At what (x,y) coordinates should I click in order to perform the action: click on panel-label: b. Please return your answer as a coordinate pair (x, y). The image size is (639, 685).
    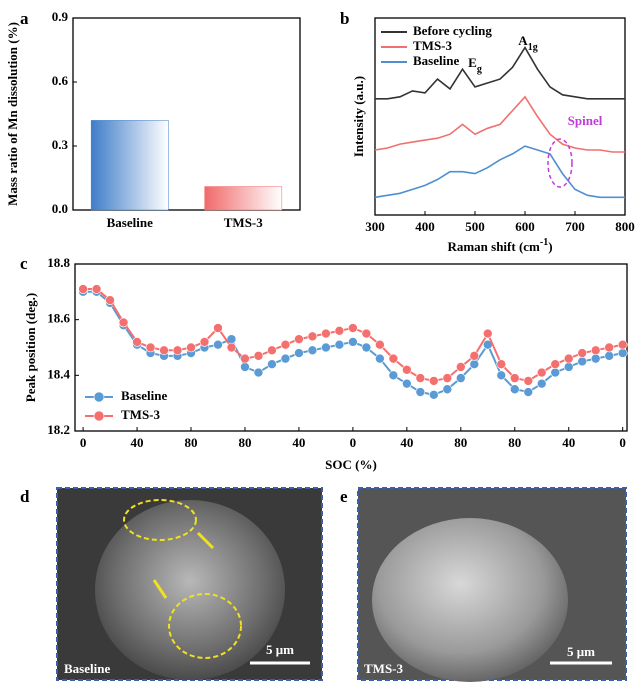
    Looking at the image, I should click on (344, 18).